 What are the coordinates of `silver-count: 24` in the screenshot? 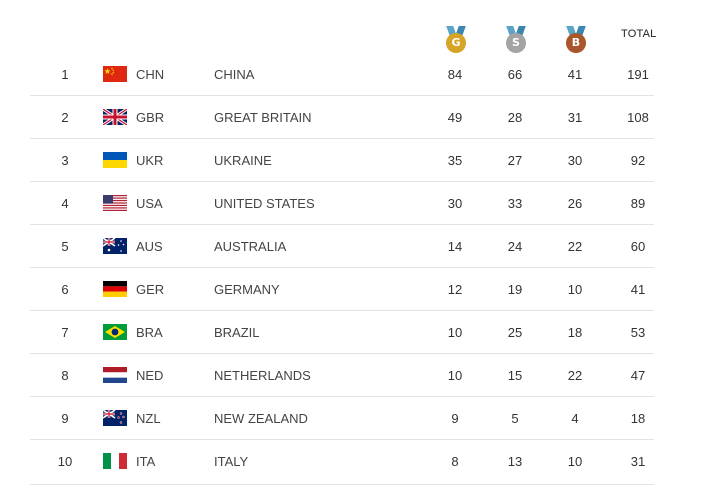 It's located at (515, 246).